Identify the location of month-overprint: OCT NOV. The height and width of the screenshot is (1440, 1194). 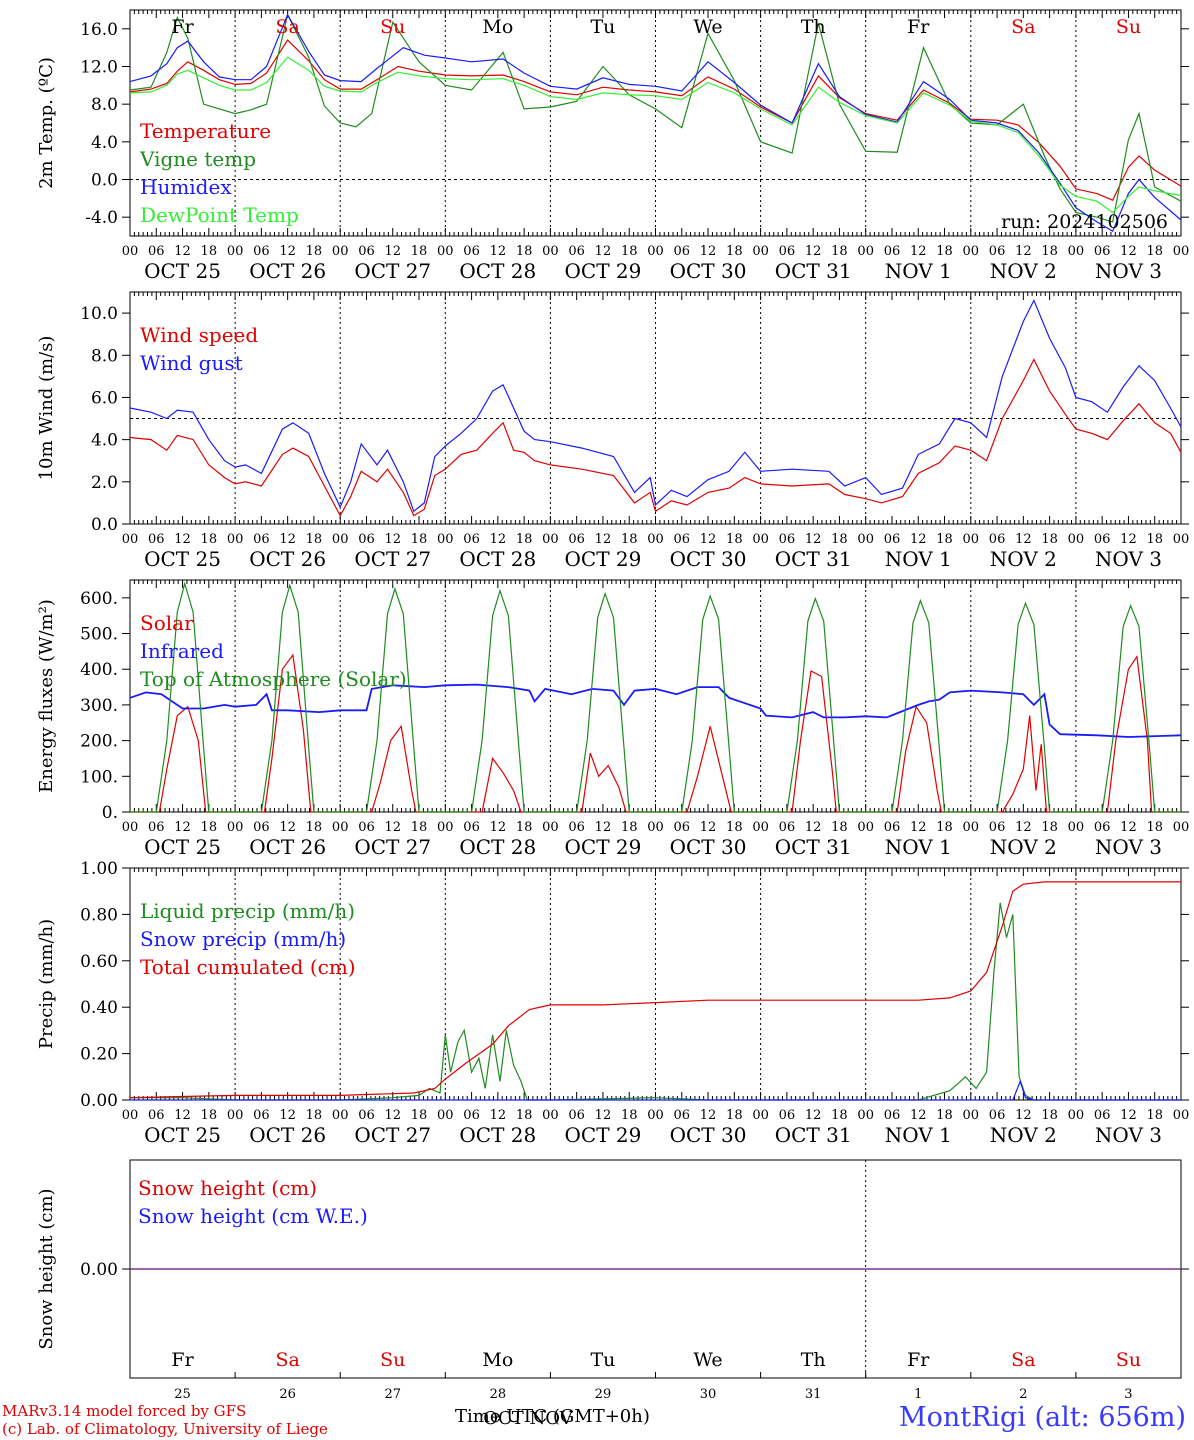
(528, 1418).